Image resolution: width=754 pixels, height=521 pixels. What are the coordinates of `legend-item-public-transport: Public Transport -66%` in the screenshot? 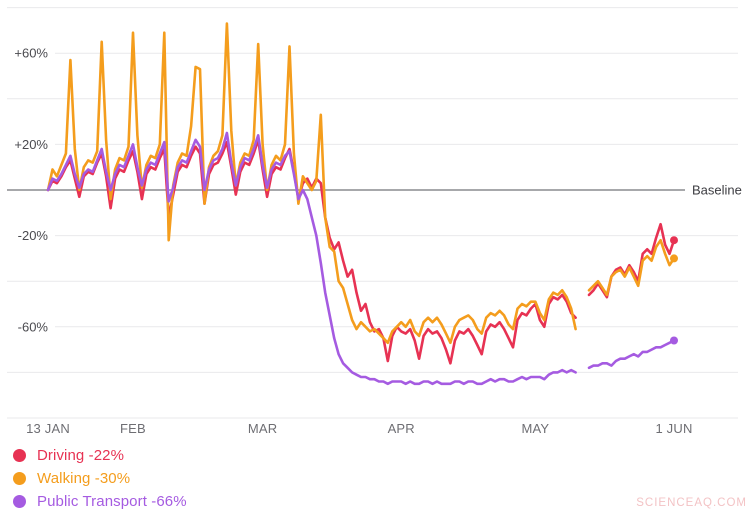 It's located at (100, 501).